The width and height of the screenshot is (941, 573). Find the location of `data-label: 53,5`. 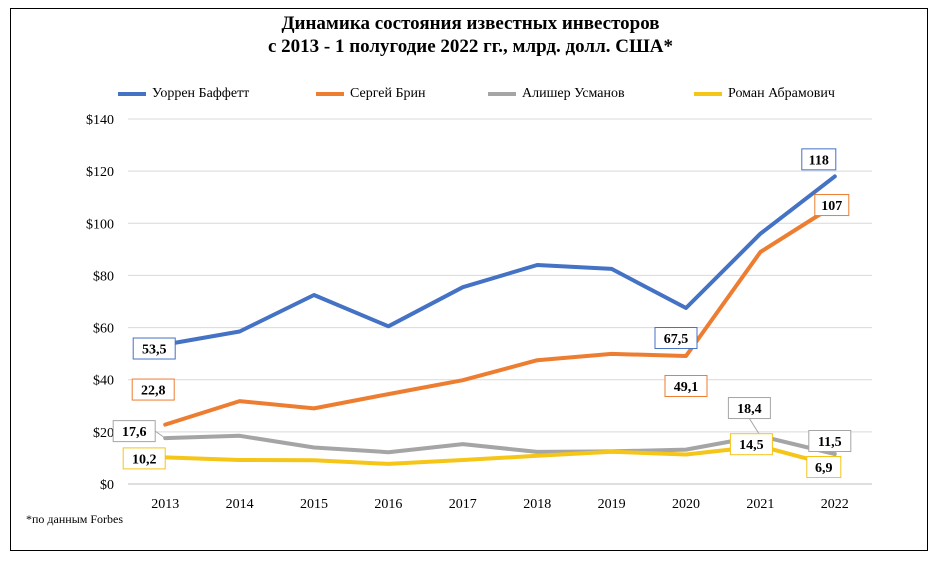

data-label: 53,5 is located at coordinates (154, 350).